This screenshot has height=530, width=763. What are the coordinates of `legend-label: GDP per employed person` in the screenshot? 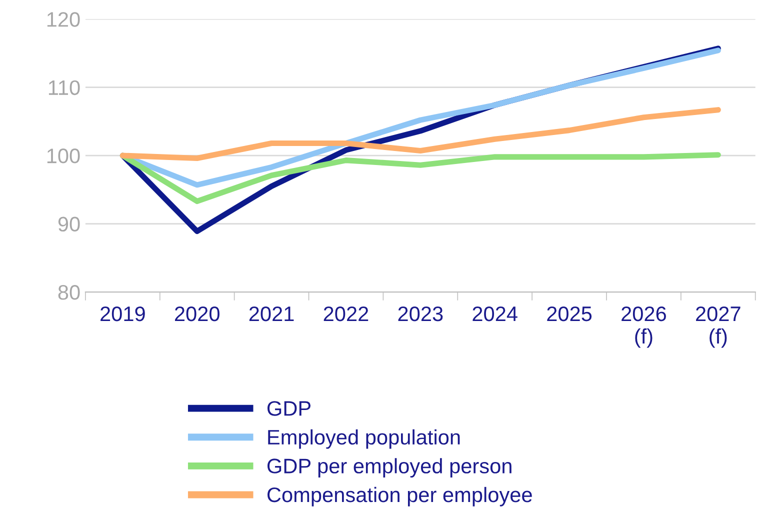 It's located at (390, 468).